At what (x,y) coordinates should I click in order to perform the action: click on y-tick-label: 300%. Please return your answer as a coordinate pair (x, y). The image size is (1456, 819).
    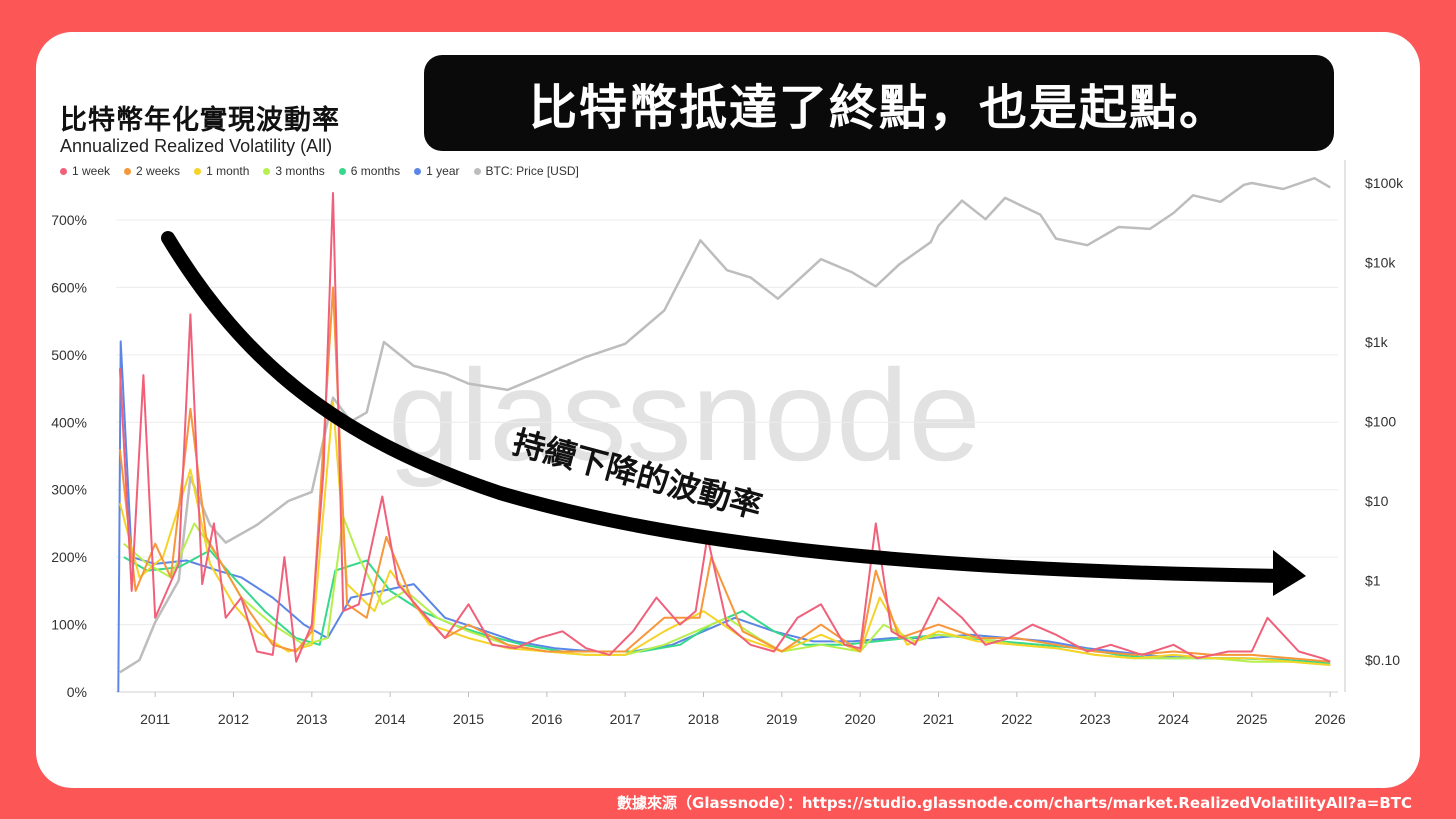
    Looking at the image, I should click on (69, 490).